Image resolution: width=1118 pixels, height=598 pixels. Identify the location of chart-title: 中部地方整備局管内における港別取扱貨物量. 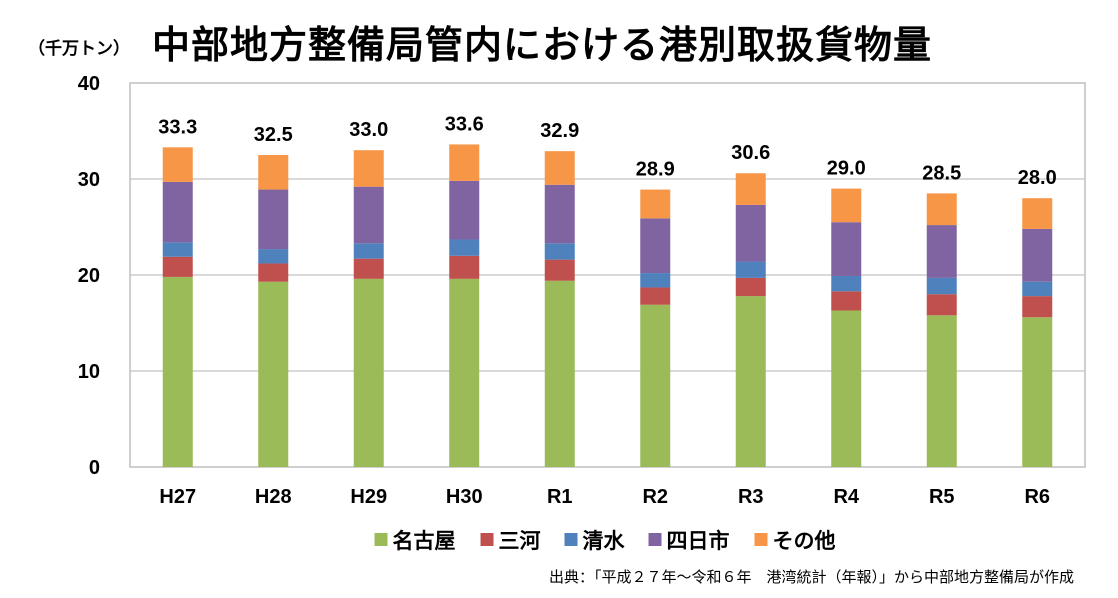
(542, 45).